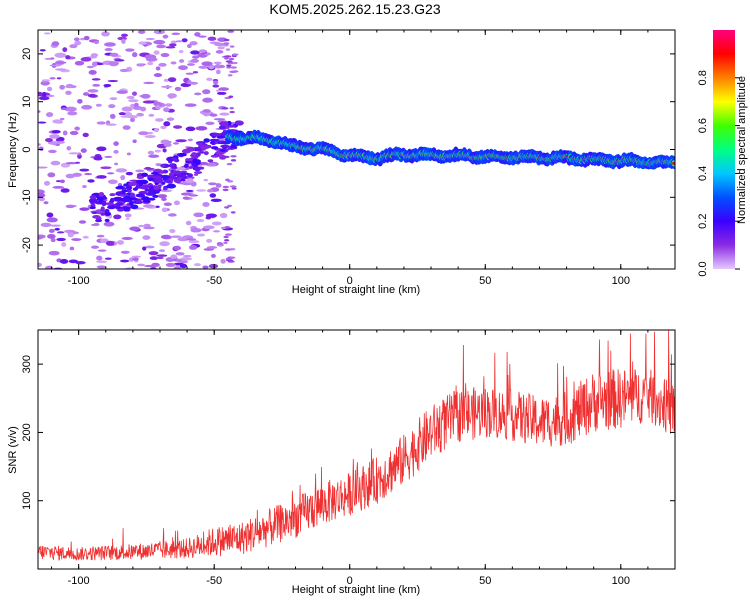 The height and width of the screenshot is (600, 750). What do you see at coordinates (621, 581) in the screenshot?
I see `snr-x-tick-label: 100` at bounding box center [621, 581].